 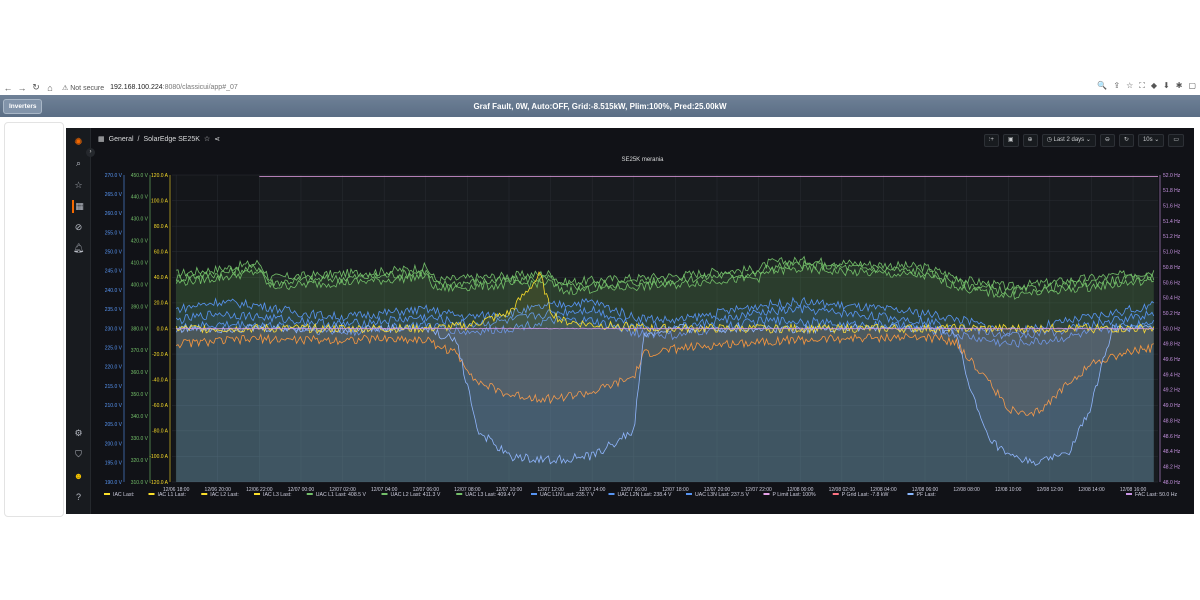 I want to click on y-tick-label: 270.0 V, so click(x=114, y=176).